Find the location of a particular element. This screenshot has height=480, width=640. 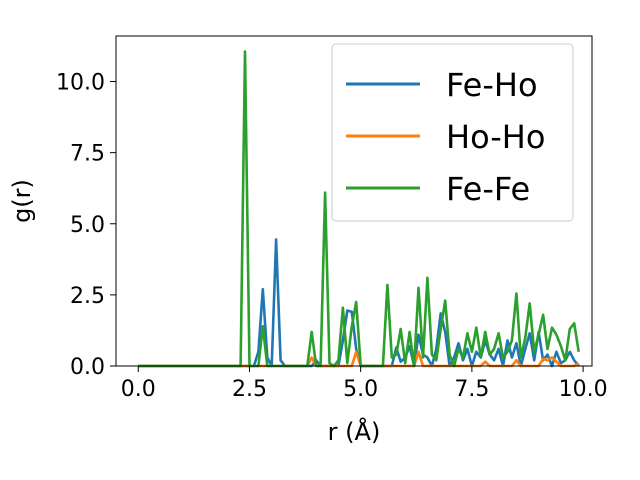

y-tick-label: 0.0 is located at coordinates (87, 367).